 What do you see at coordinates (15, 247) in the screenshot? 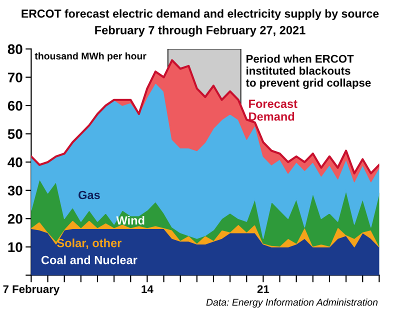
I see `y-tick-label: 10` at bounding box center [15, 247].